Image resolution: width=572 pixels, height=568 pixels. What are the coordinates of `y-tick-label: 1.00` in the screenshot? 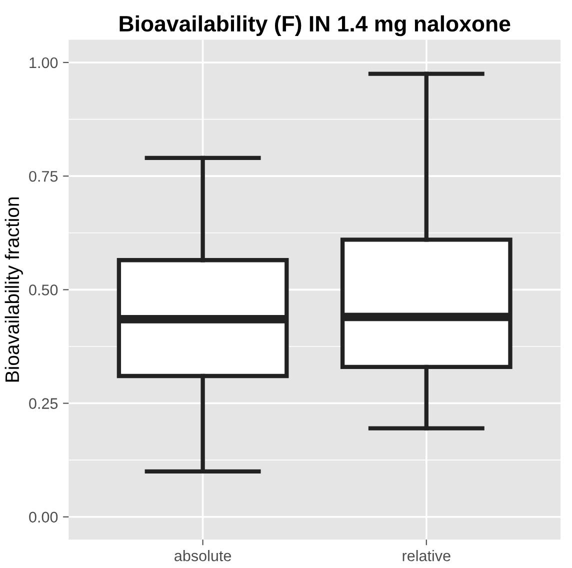 It's located at (44, 62).